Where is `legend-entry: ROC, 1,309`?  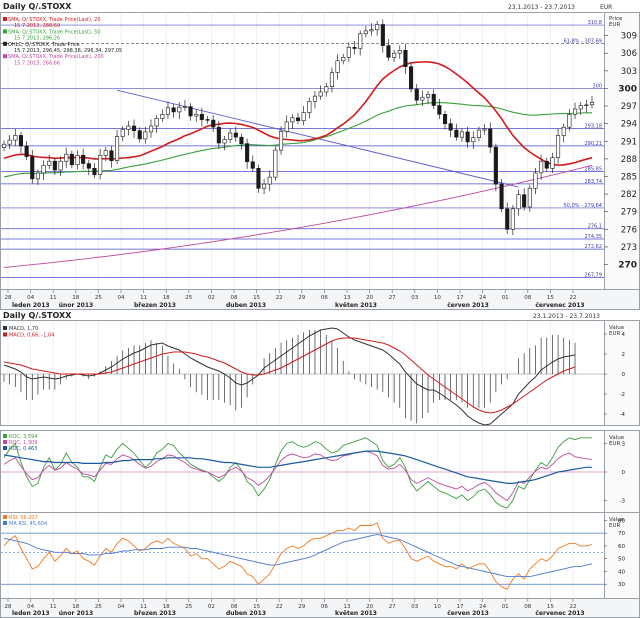 legend-entry: ROC, 1,309 is located at coordinates (23, 443).